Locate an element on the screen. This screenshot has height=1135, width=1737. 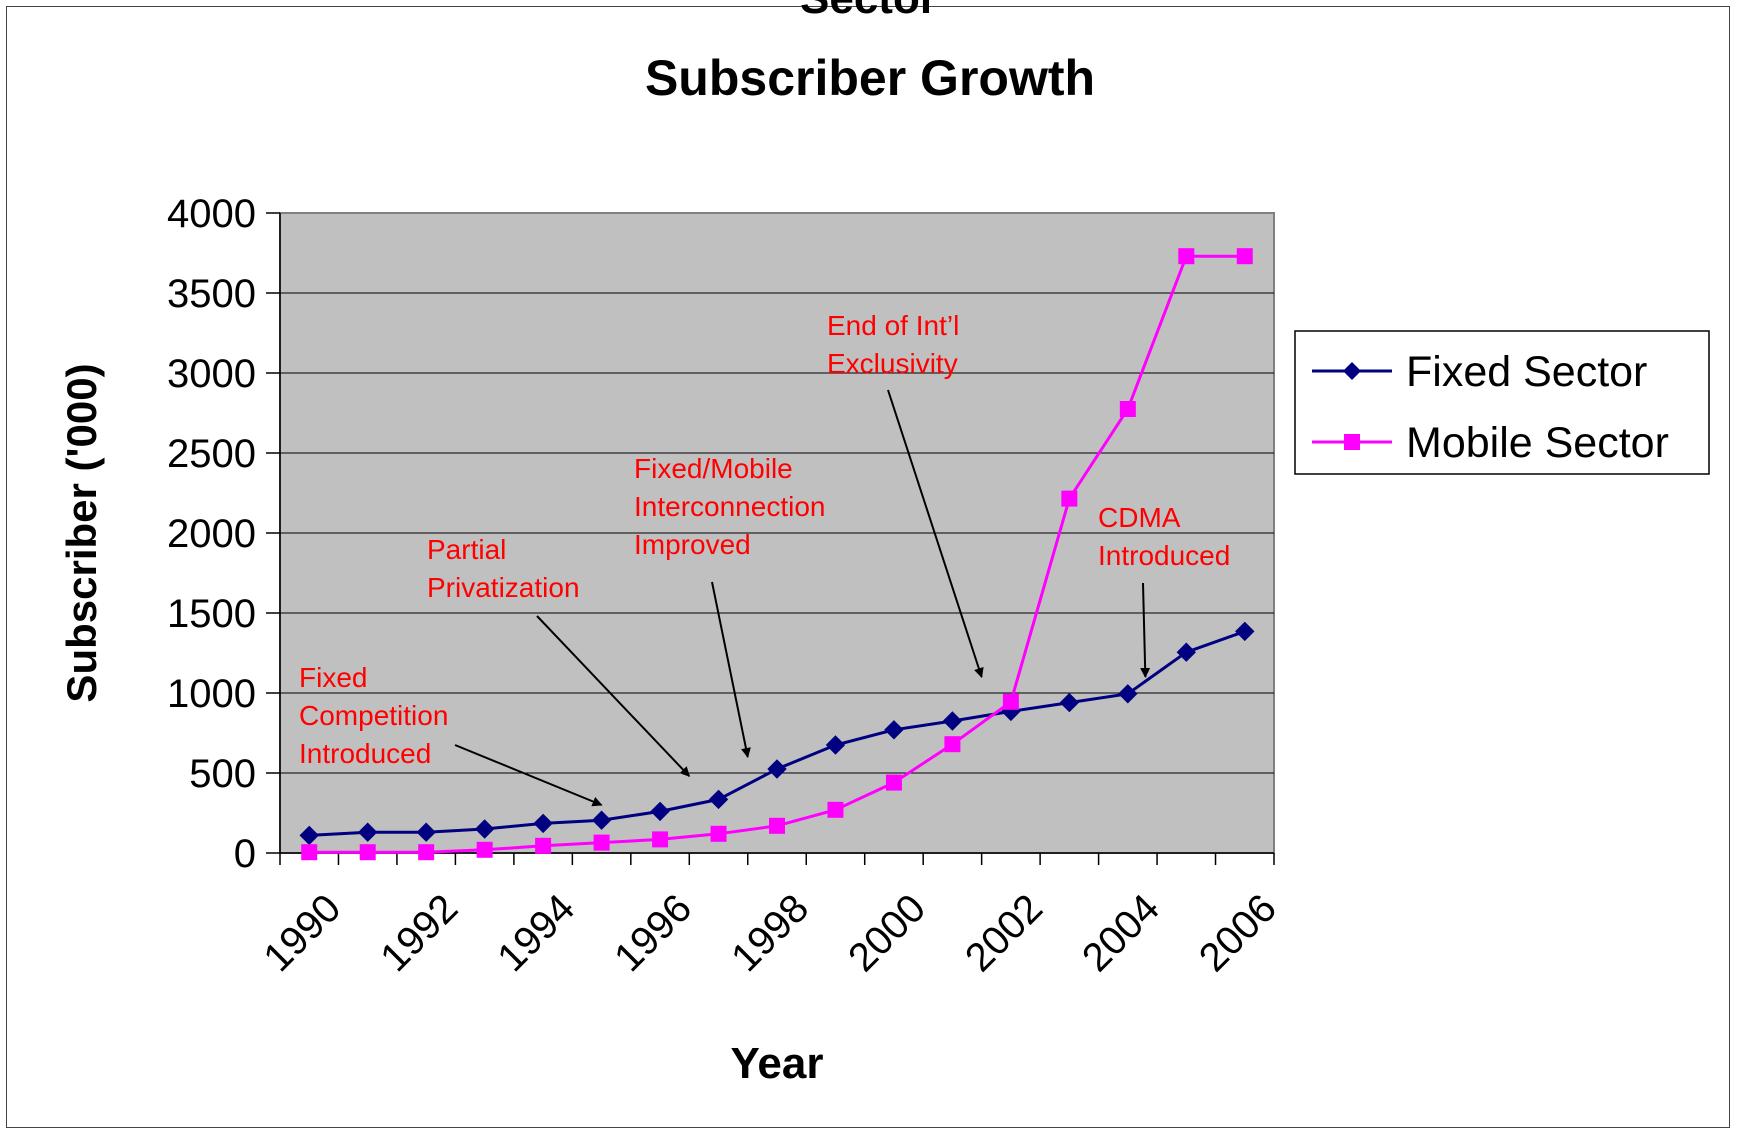
y-axis-ticks: 0 500 1000 1500 2000 2500 3000 3500 4000 is located at coordinates (223, 534).